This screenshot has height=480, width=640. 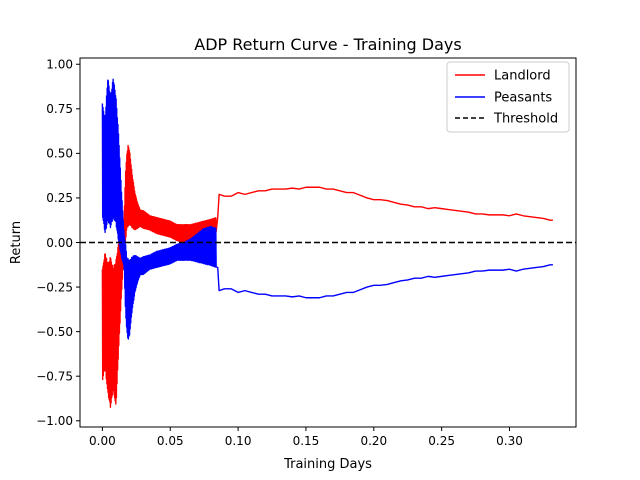 I want to click on y-tick-label: −0.75, so click(x=54, y=376).